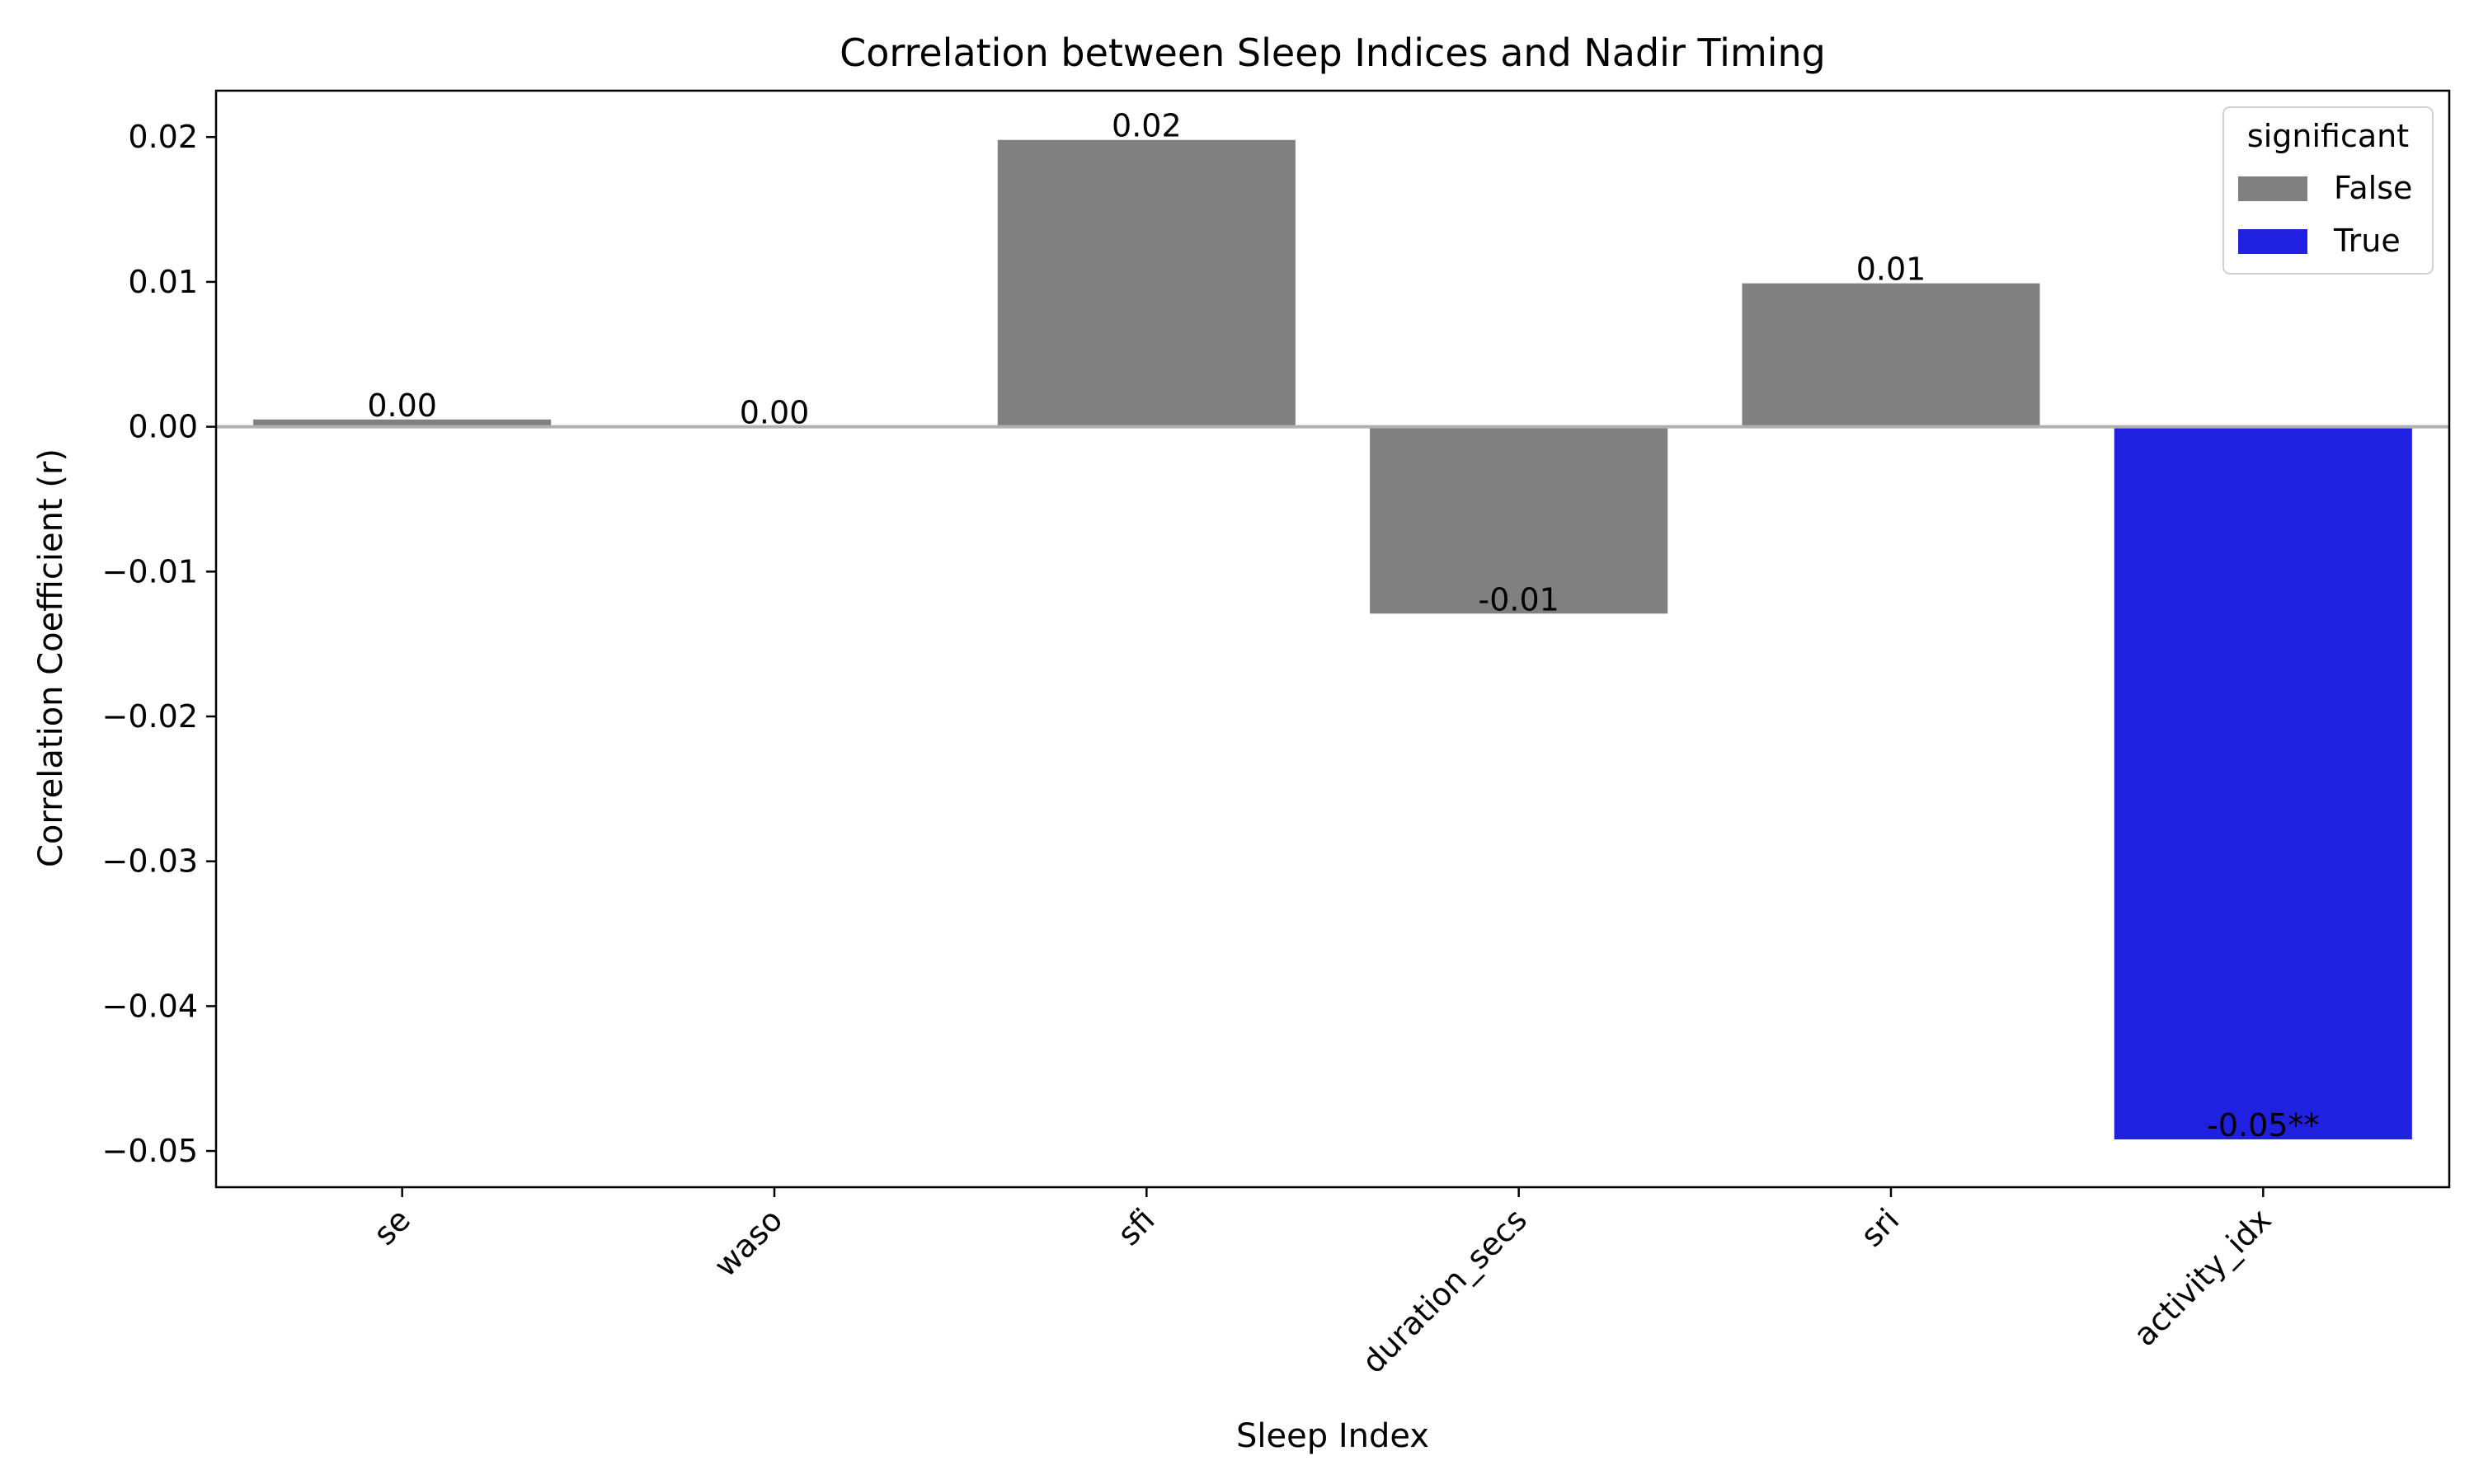  What do you see at coordinates (150, 1151) in the screenshot?
I see `y-tick-label: −0.05` at bounding box center [150, 1151].